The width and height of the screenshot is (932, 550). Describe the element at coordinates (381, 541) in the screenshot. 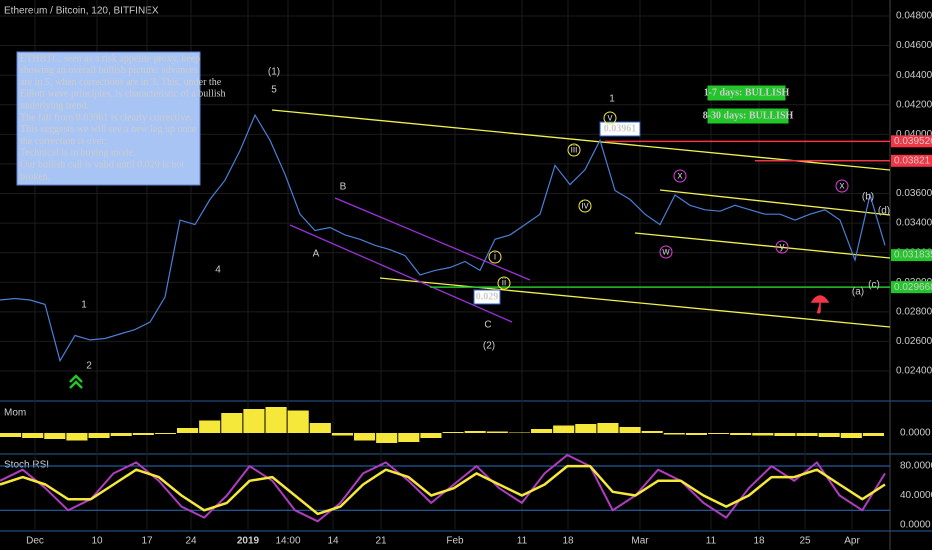

I see `x-tick-label: 21` at that location.